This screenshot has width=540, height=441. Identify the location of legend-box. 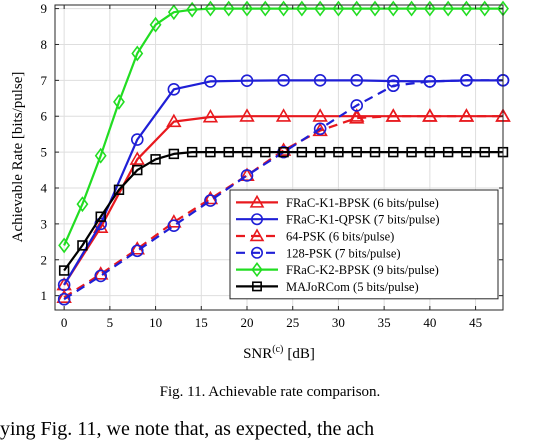
(364, 244).